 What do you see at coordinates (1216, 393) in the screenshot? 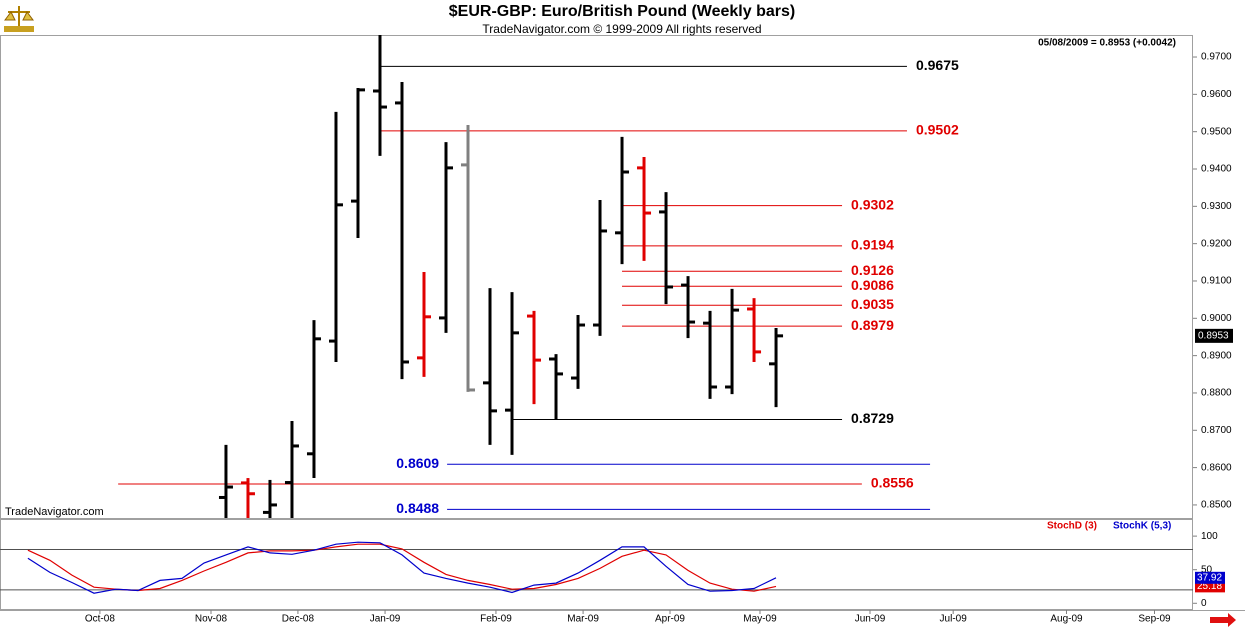
I see `y-tick-label: 0.8800` at bounding box center [1216, 393].